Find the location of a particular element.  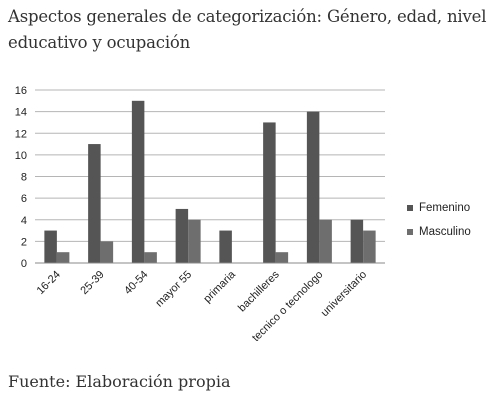

y-tick-label: 16 is located at coordinates (21, 91).